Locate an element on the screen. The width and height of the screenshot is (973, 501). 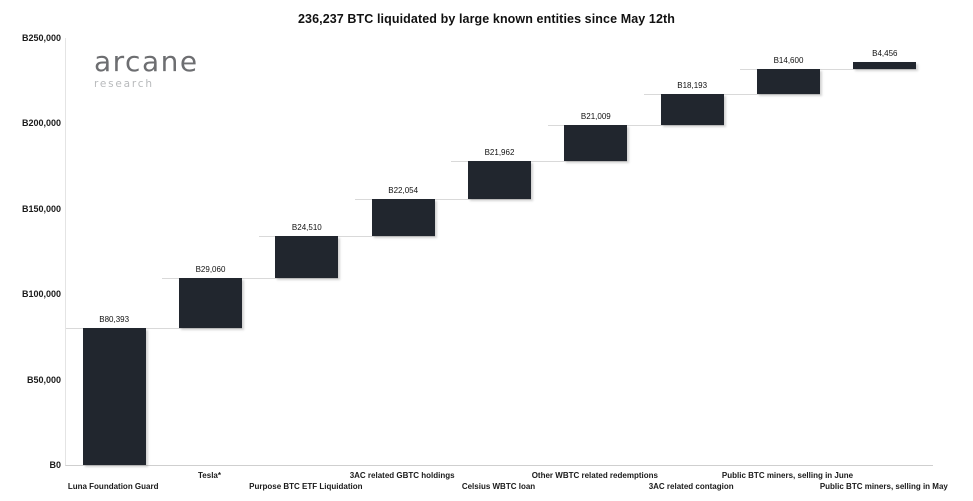
arcane-research-logo: arcane research is located at coordinates (146, 69).